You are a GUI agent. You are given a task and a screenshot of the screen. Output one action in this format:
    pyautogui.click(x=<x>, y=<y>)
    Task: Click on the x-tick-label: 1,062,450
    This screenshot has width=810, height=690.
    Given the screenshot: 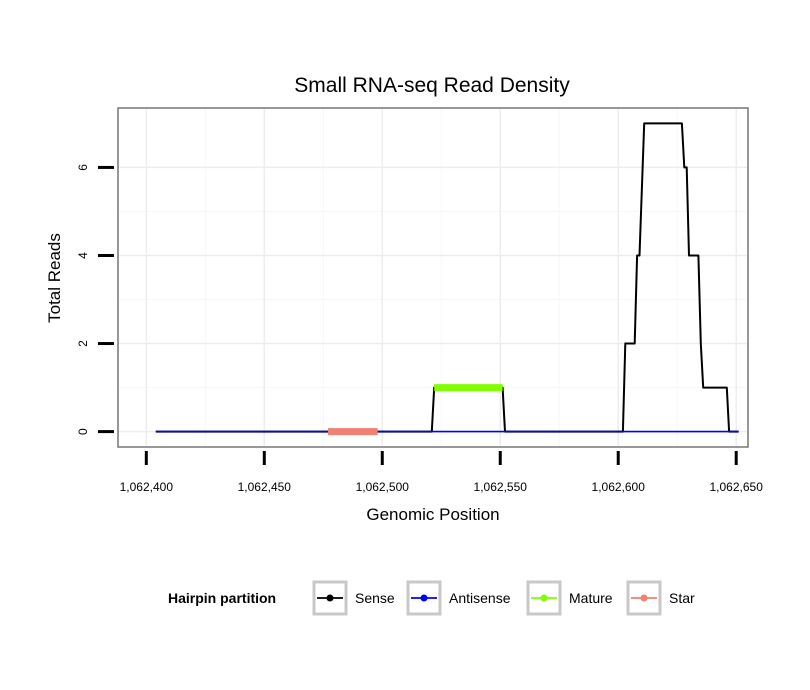 What is the action you would take?
    pyautogui.click(x=265, y=487)
    